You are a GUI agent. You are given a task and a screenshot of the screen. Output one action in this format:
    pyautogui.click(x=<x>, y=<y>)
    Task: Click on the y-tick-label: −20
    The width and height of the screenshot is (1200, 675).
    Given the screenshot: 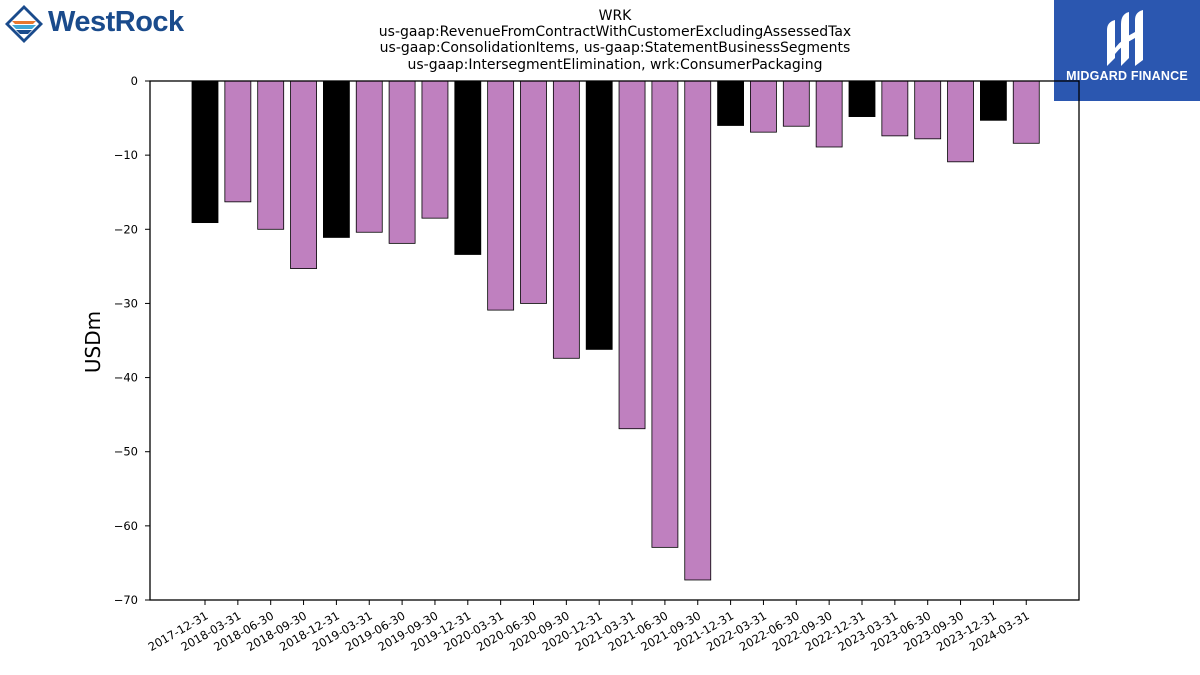 What is the action you would take?
    pyautogui.click(x=126, y=229)
    